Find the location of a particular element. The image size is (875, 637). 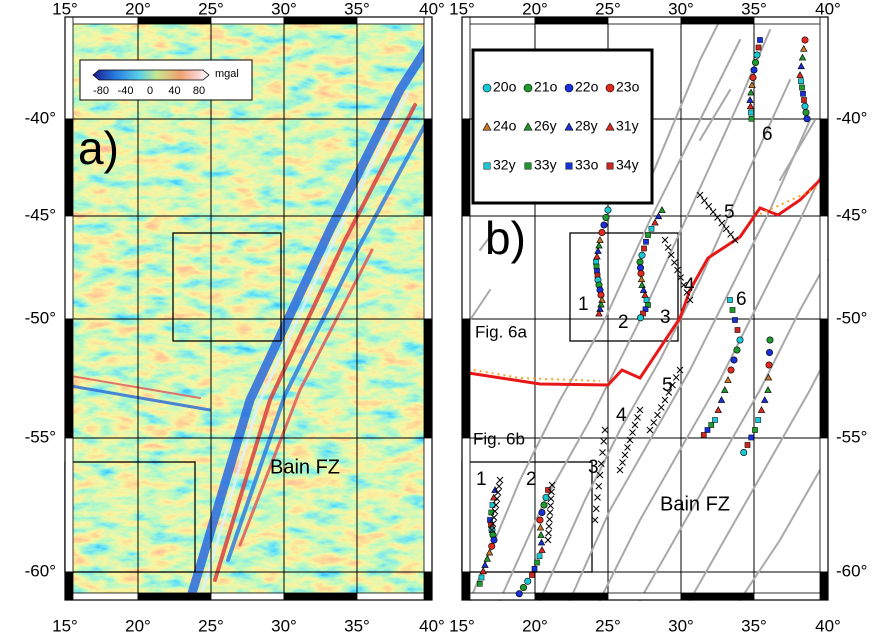

lat-label: -45° is located at coordinates (40, 214).